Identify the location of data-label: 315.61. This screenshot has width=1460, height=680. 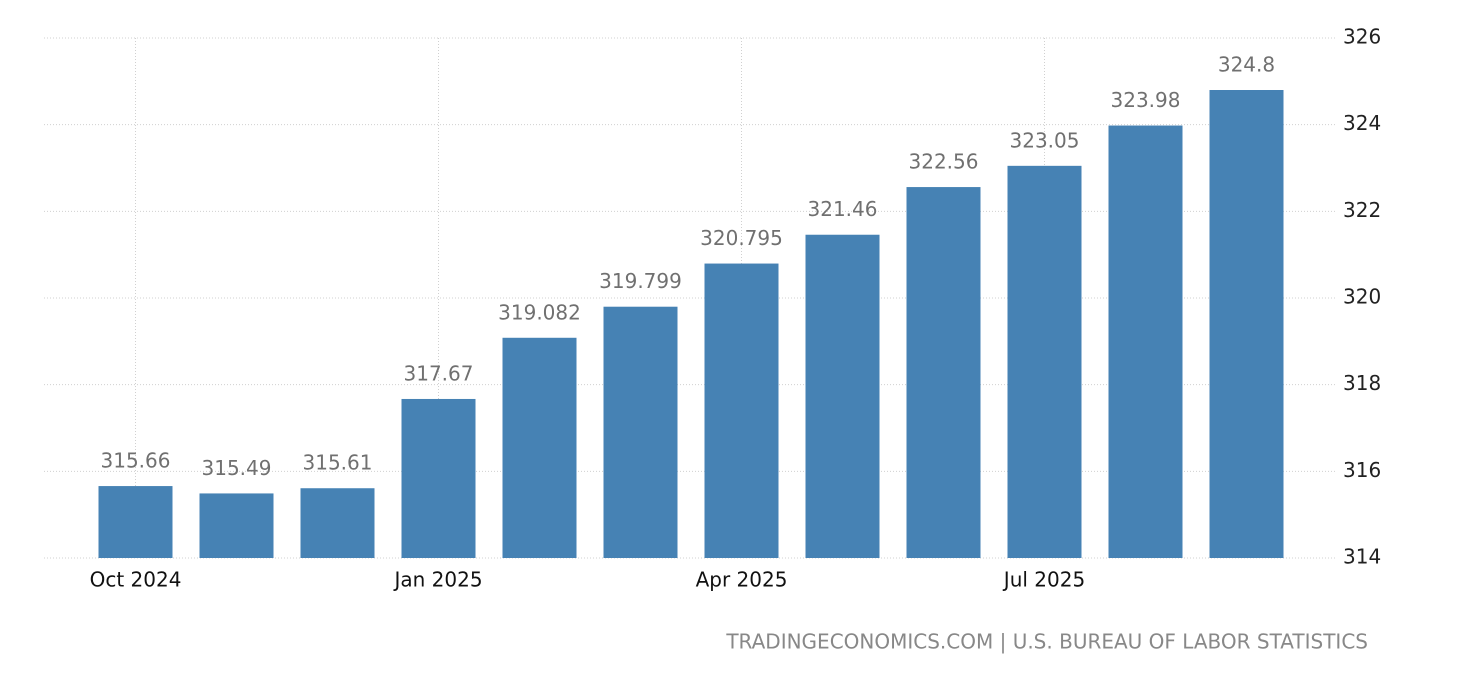
(338, 463).